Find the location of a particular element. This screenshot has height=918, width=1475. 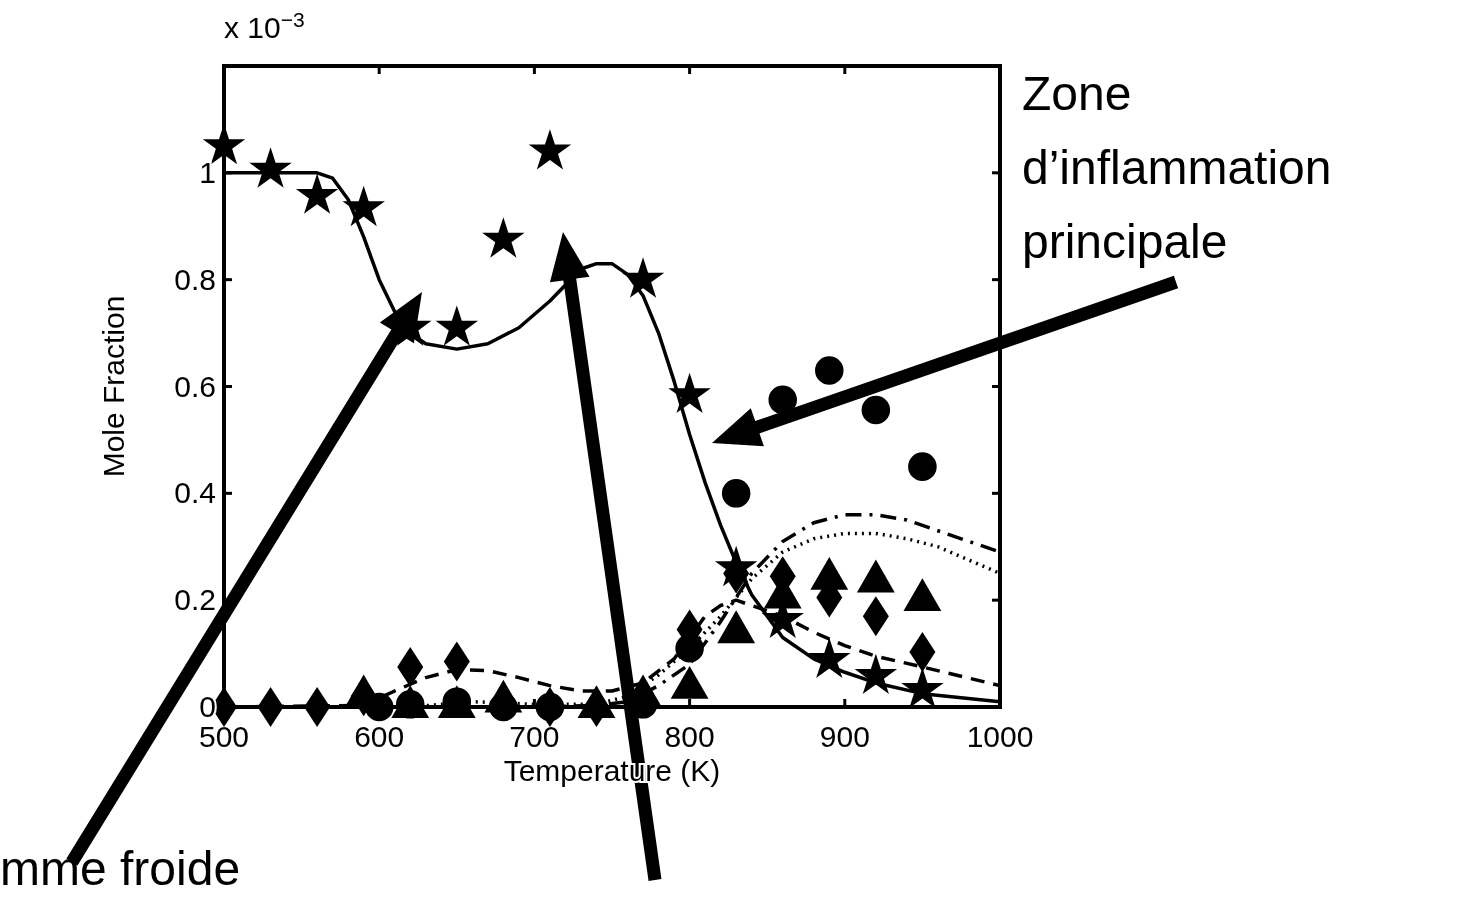

y-tick-label: 0.2 is located at coordinates (195, 600).